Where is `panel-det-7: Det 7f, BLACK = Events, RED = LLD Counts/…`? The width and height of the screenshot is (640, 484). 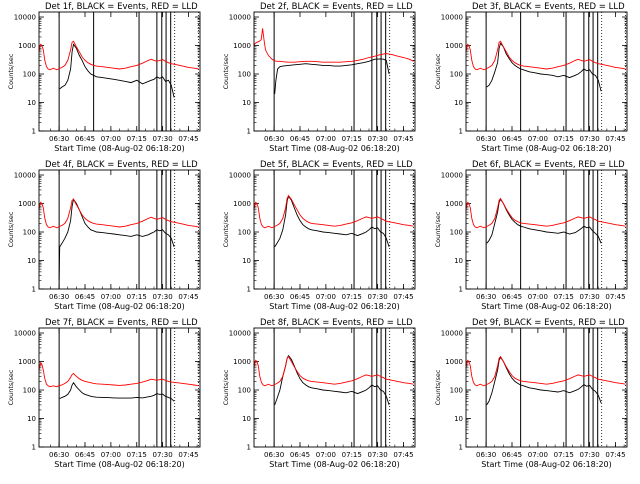
panel-det-7: Det 7f, BLACK = Events, RED = LLD Counts/… is located at coordinates (104, 393).